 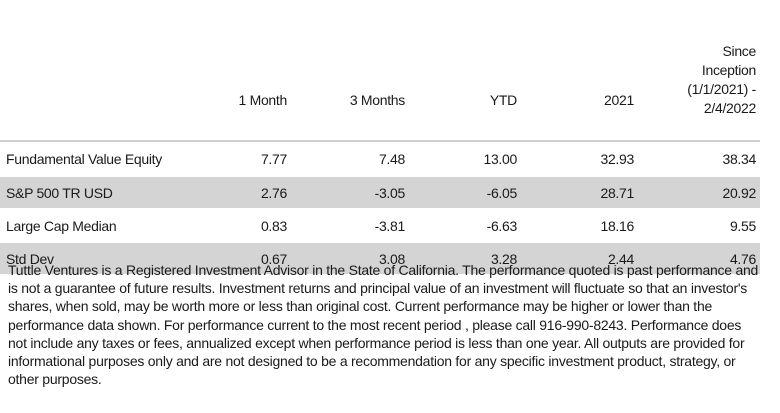 What do you see at coordinates (699, 226) in the screenshot?
I see `cell-since-inception: 9.55` at bounding box center [699, 226].